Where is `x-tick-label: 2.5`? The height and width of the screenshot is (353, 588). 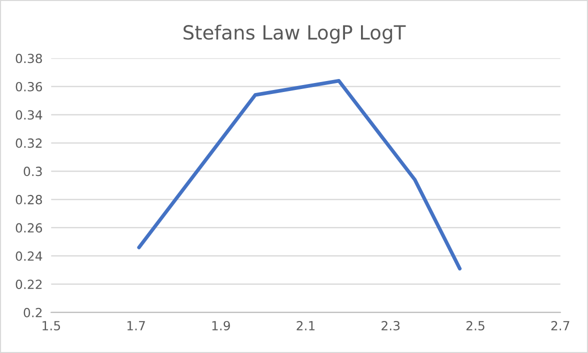
x-tick-label: 2.5 is located at coordinates (475, 325).